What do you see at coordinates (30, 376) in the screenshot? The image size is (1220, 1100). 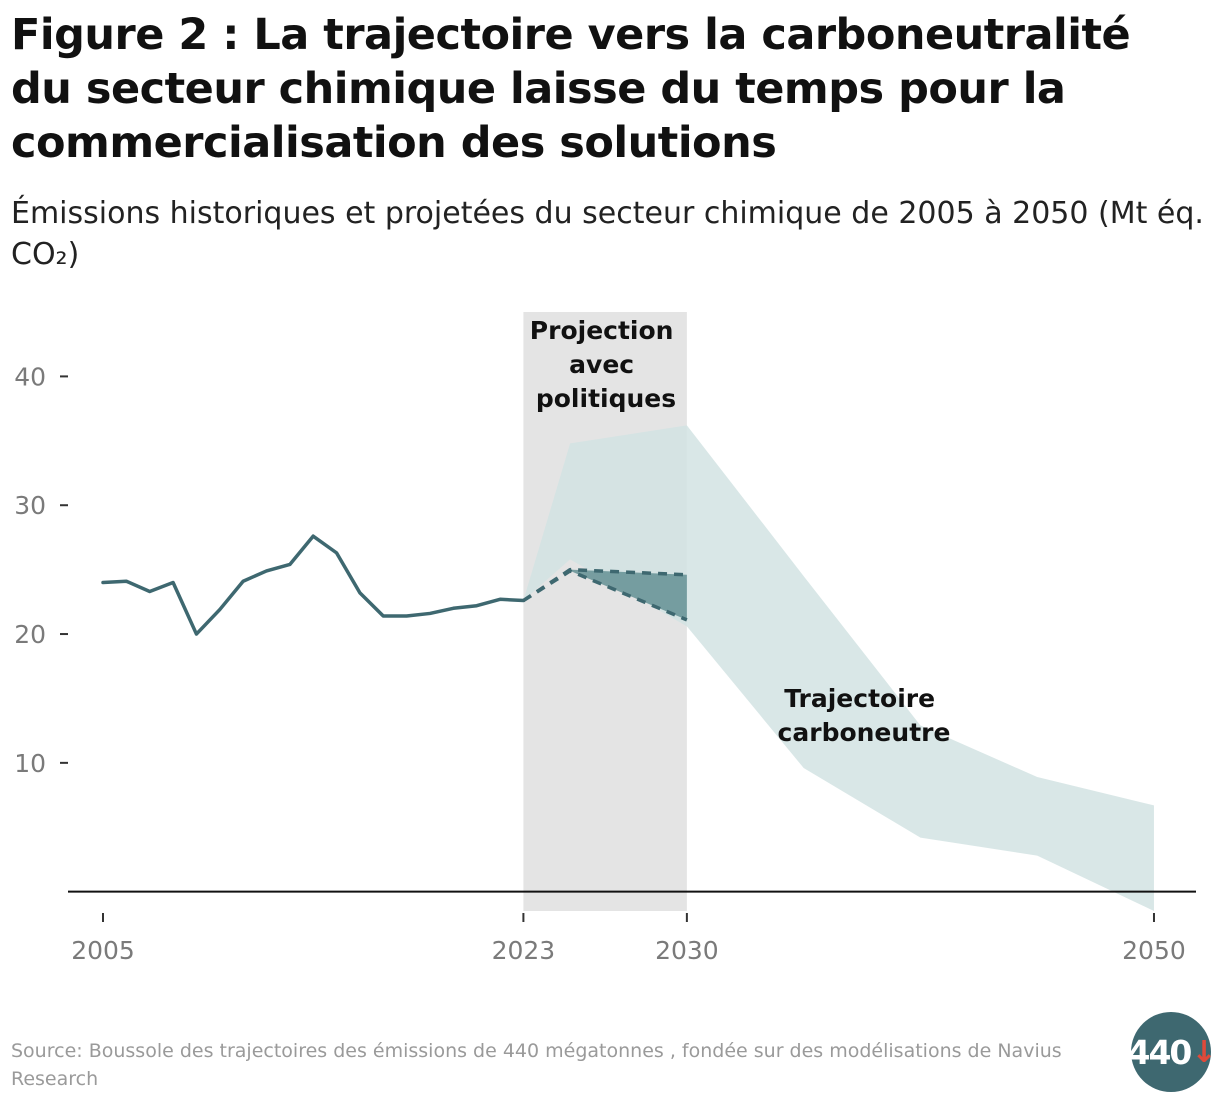 I see `y-tick-label: 40` at bounding box center [30, 376].